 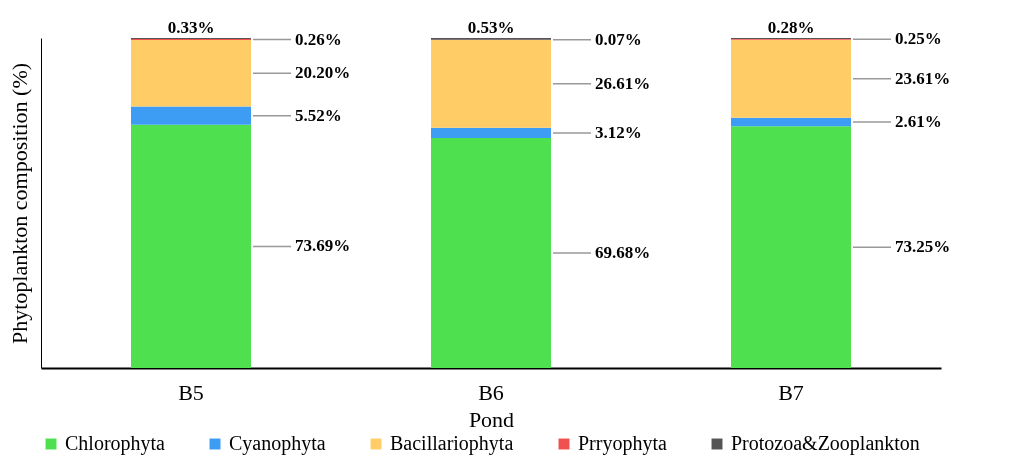 What do you see at coordinates (618, 39) in the screenshot?
I see `data-label: 0.07%` at bounding box center [618, 39].